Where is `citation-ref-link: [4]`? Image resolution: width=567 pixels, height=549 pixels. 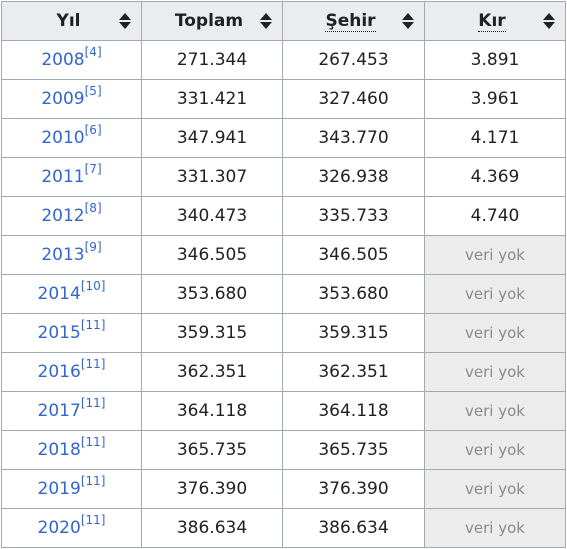
citation-ref-link: [4] is located at coordinates (93, 52).